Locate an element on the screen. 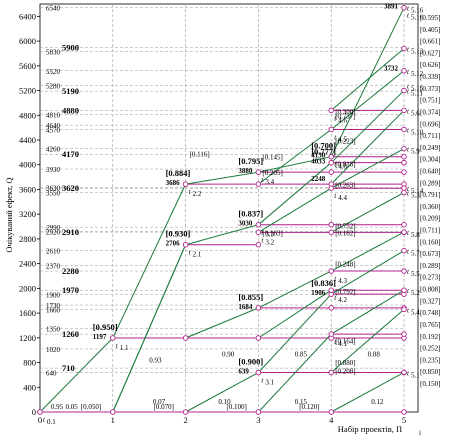 The width and height of the screenshot is (450, 438). y-tick-label: 400 is located at coordinates (29, 387).